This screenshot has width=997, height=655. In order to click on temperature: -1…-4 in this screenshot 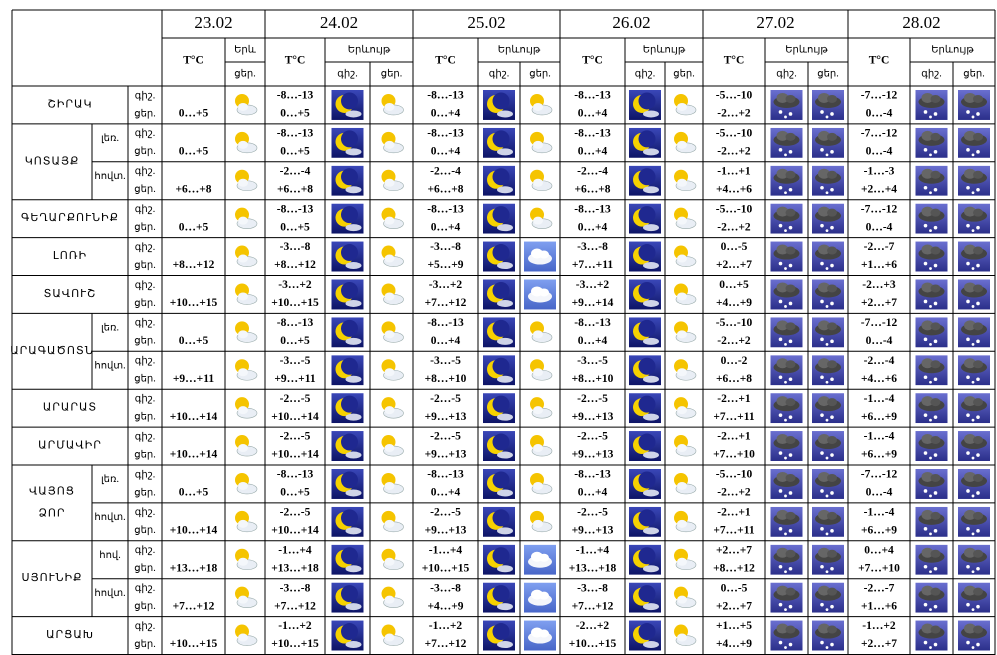, I will do `click(879, 399)`.